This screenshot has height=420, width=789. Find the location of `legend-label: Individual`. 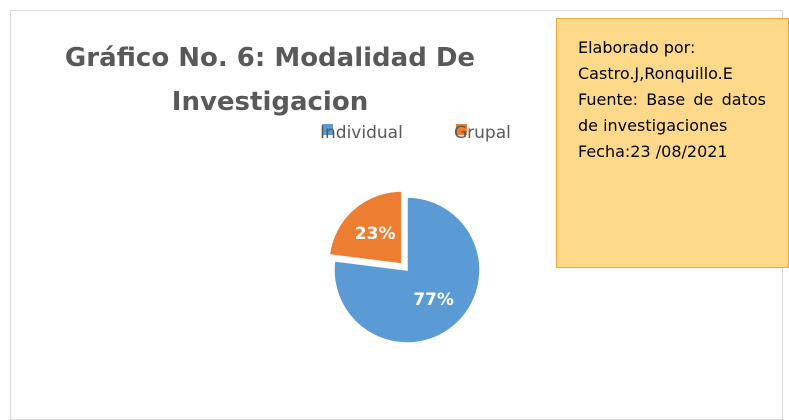

legend-label: Individual is located at coordinates (361, 133).